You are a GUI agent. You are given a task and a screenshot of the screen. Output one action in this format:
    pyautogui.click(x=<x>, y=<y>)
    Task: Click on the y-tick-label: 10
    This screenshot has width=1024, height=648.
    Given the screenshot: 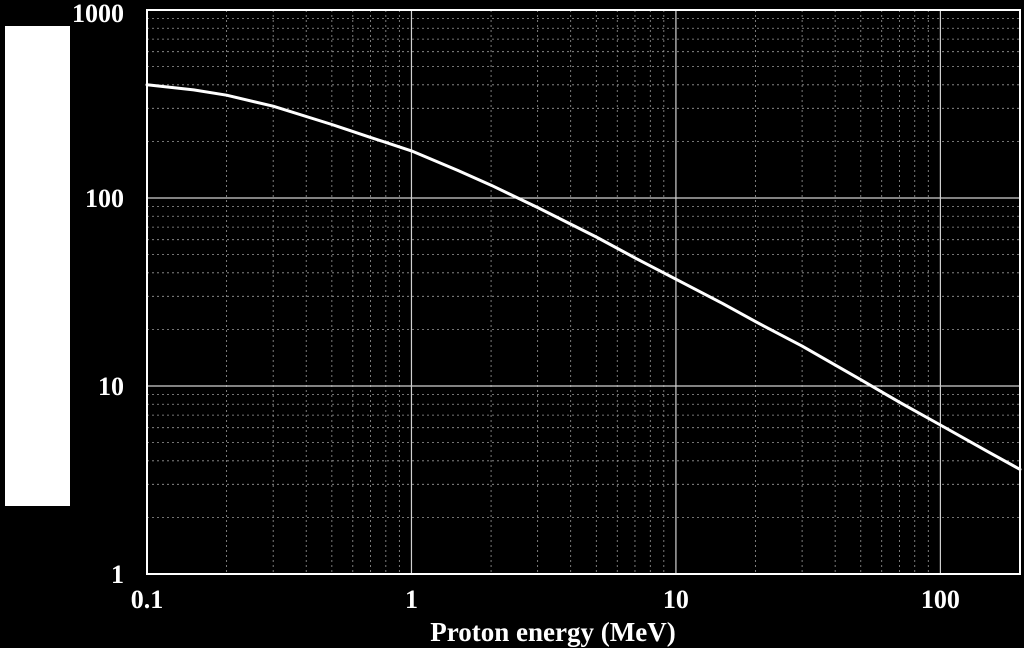 What is the action you would take?
    pyautogui.click(x=111, y=386)
    